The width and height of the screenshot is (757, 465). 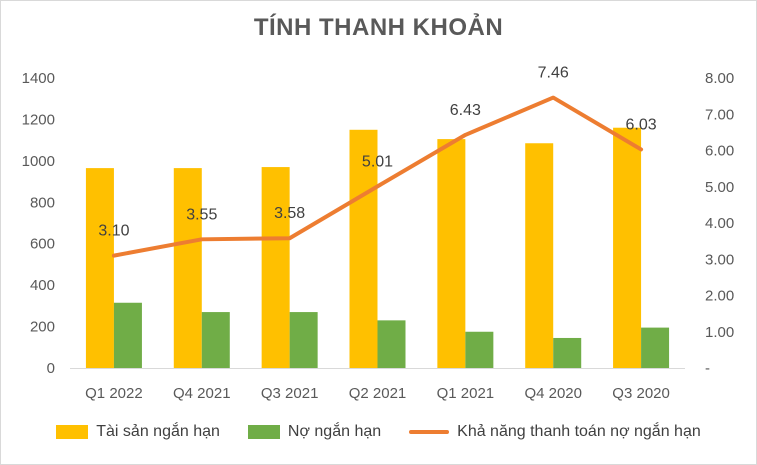 What do you see at coordinates (719, 259) in the screenshot?
I see `y-right-tick-label: 3.00` at bounding box center [719, 259].